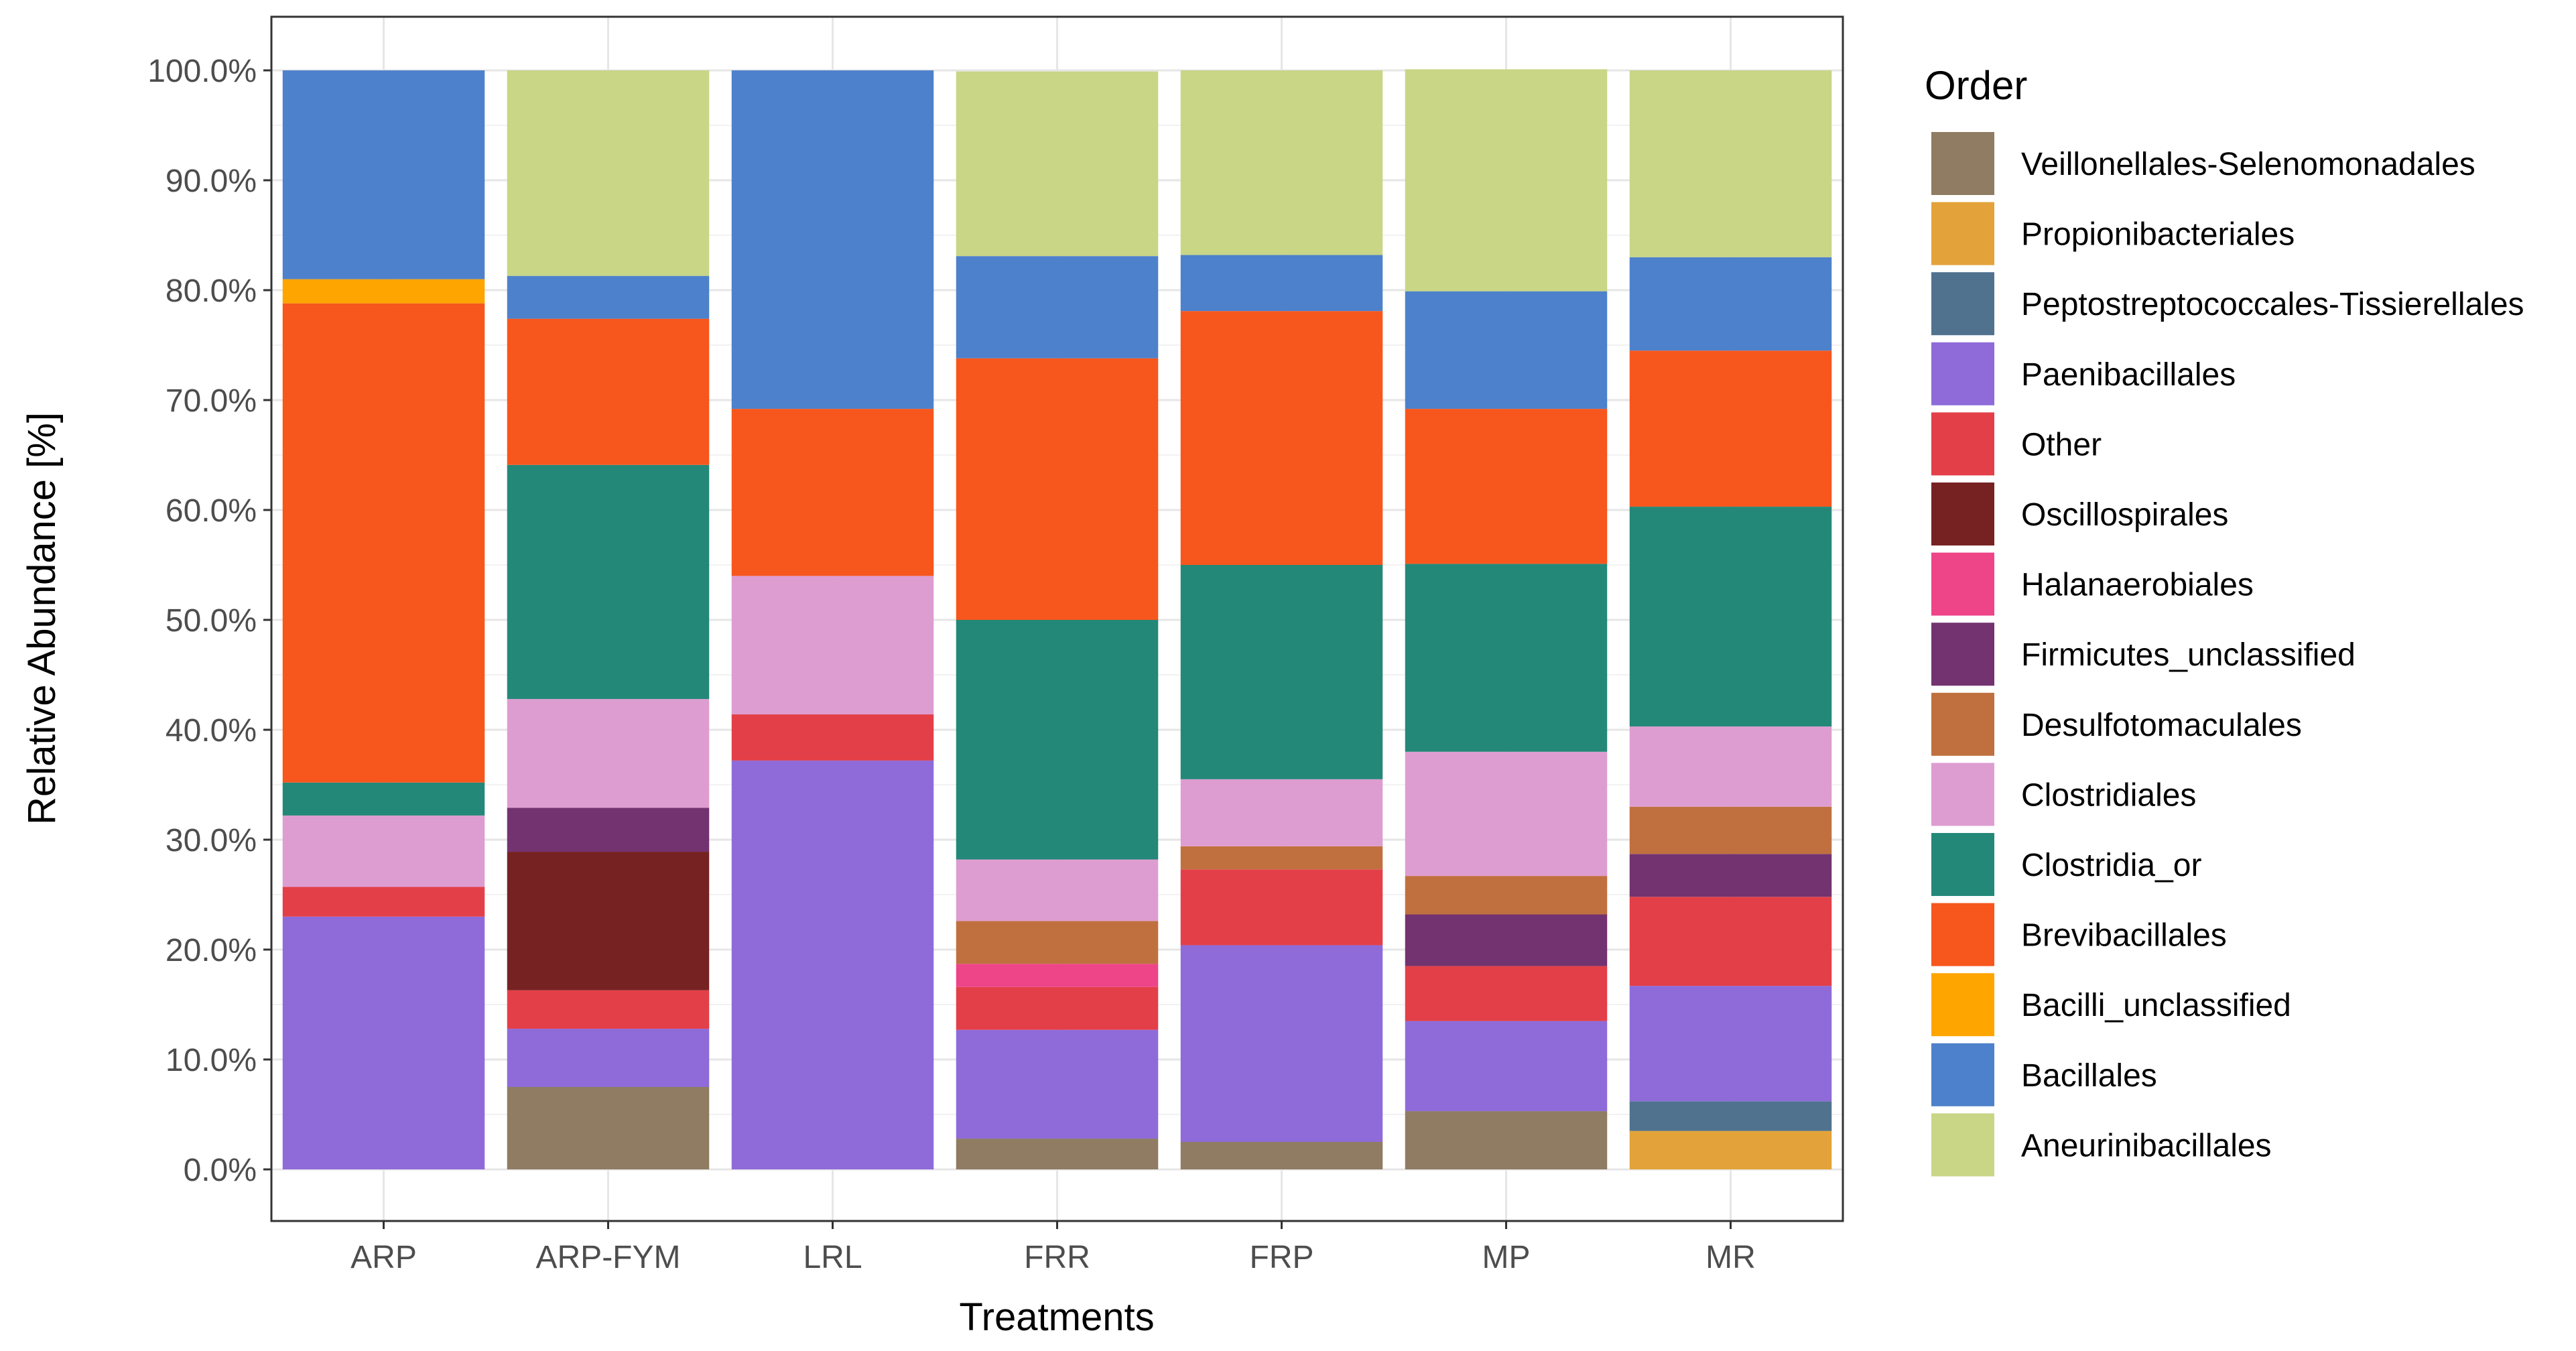 The width and height of the screenshot is (2576, 1351). Describe the element at coordinates (2128, 375) in the screenshot. I see `legend-label: Paenibacillales` at that location.